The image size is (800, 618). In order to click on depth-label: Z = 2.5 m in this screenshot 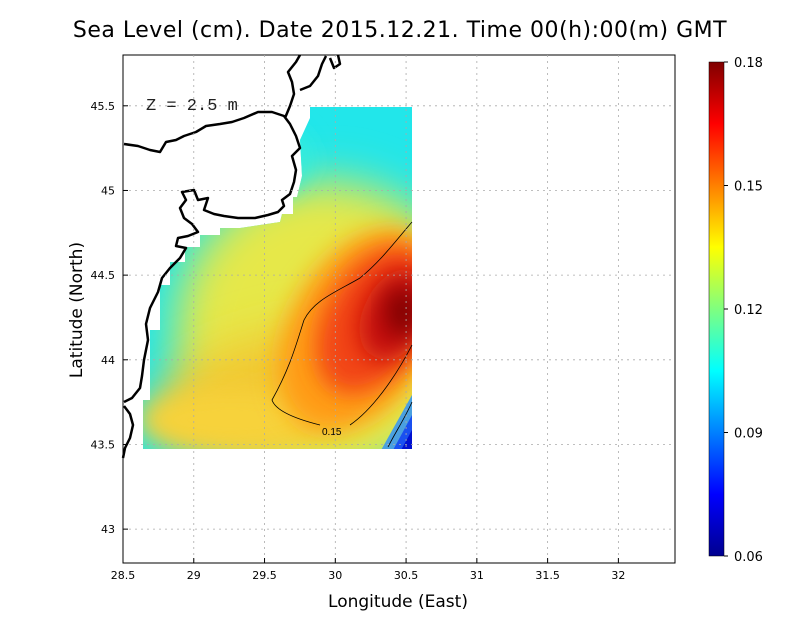, I will do `click(192, 106)`.